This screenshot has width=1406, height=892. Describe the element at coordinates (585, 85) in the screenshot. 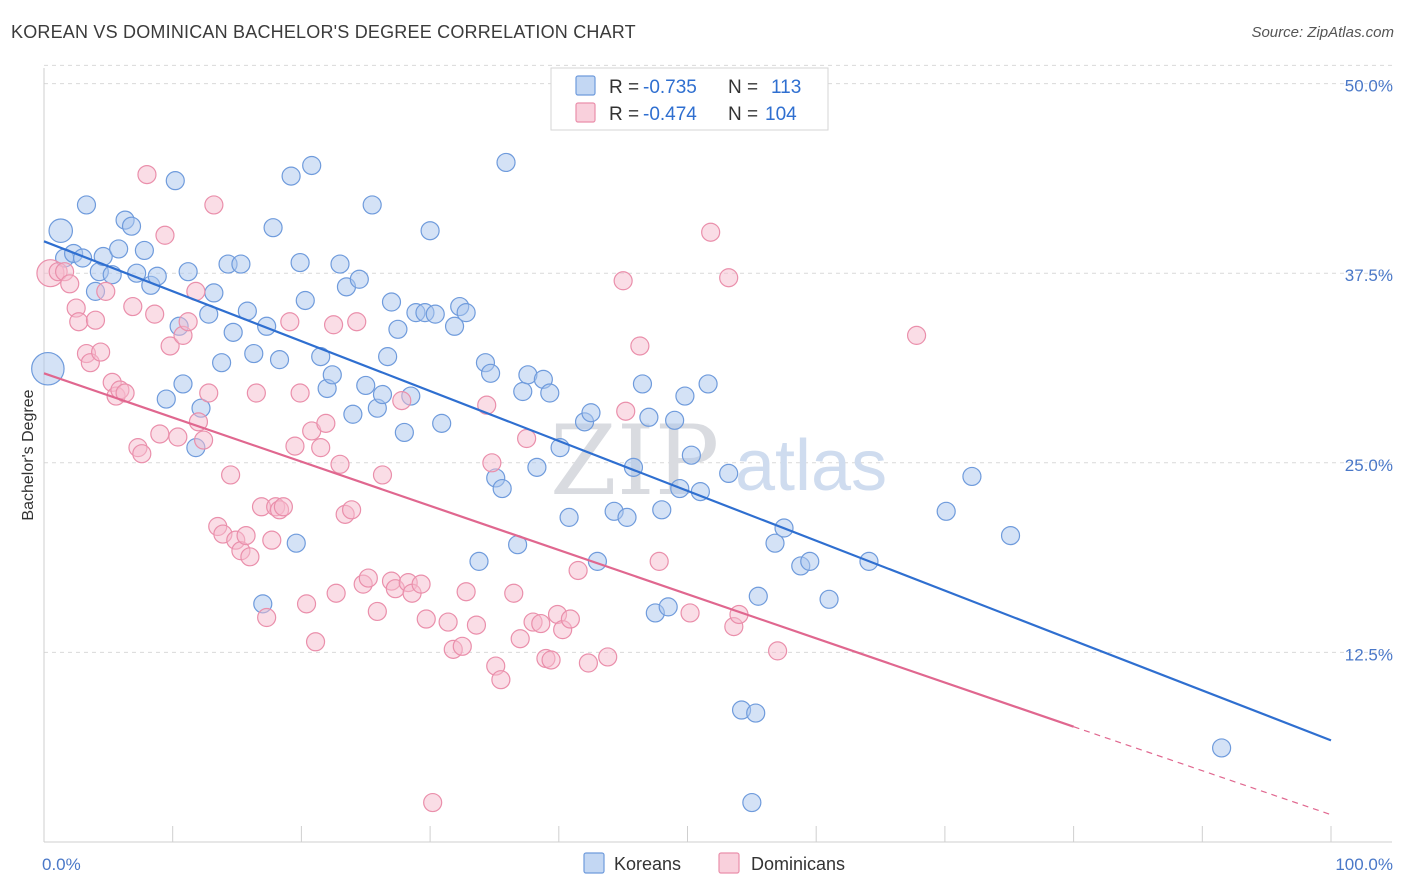

I see `legend-swatch-koreans` at that location.